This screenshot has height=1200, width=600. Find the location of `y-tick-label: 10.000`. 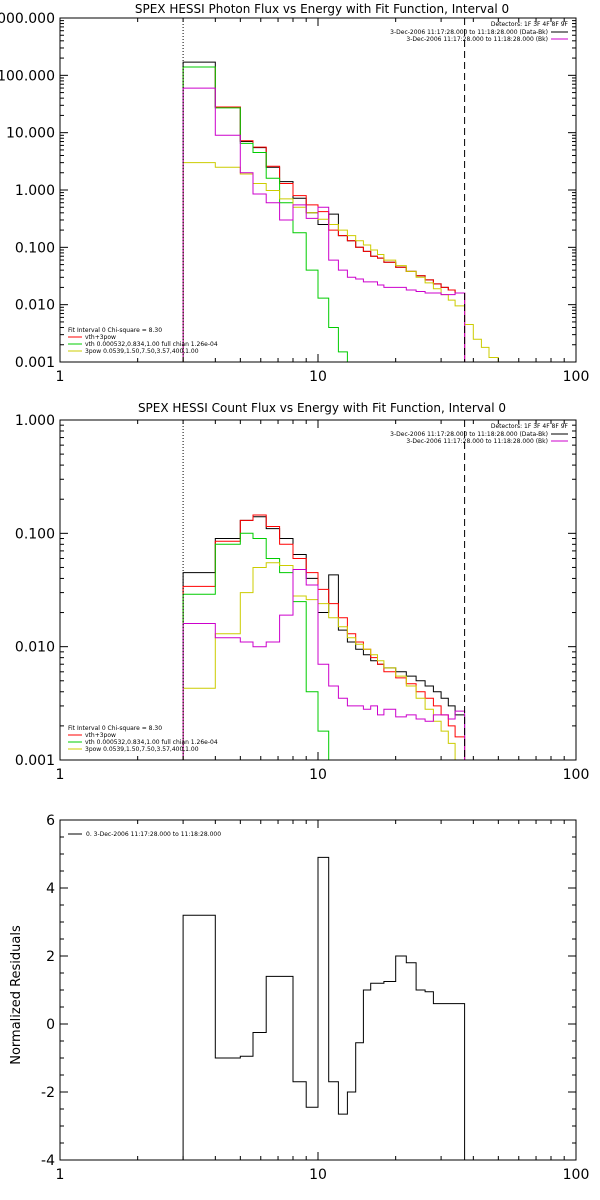

y-tick-label: 10.000 is located at coordinates (30, 134).